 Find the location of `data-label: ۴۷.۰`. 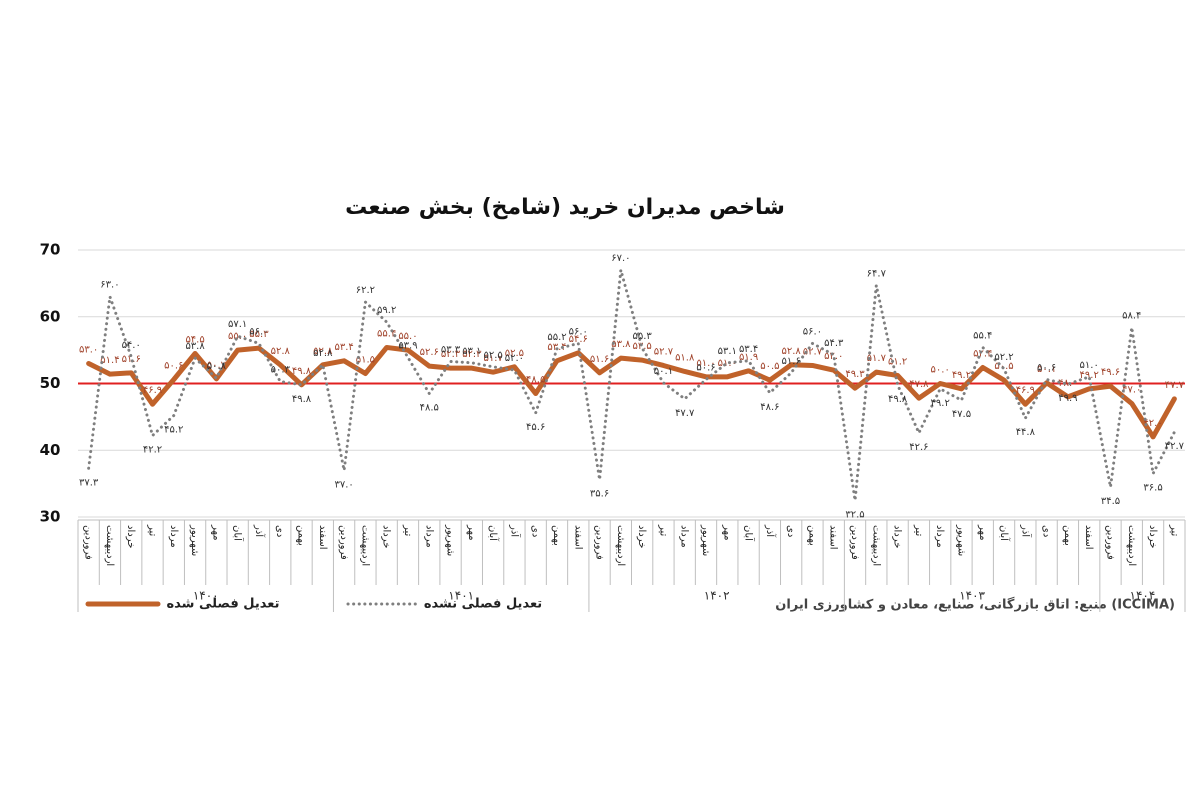

data-label: ۴۷.۰ is located at coordinates (1131, 390).